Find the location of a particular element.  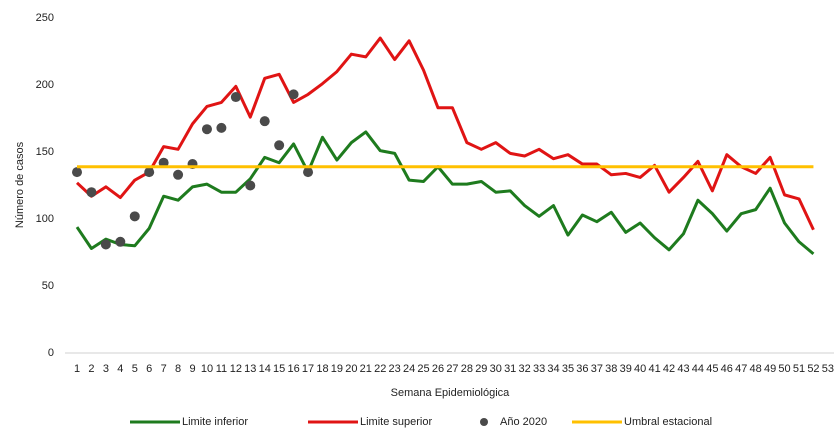

x-tick-label: 7 is located at coordinates (164, 369).